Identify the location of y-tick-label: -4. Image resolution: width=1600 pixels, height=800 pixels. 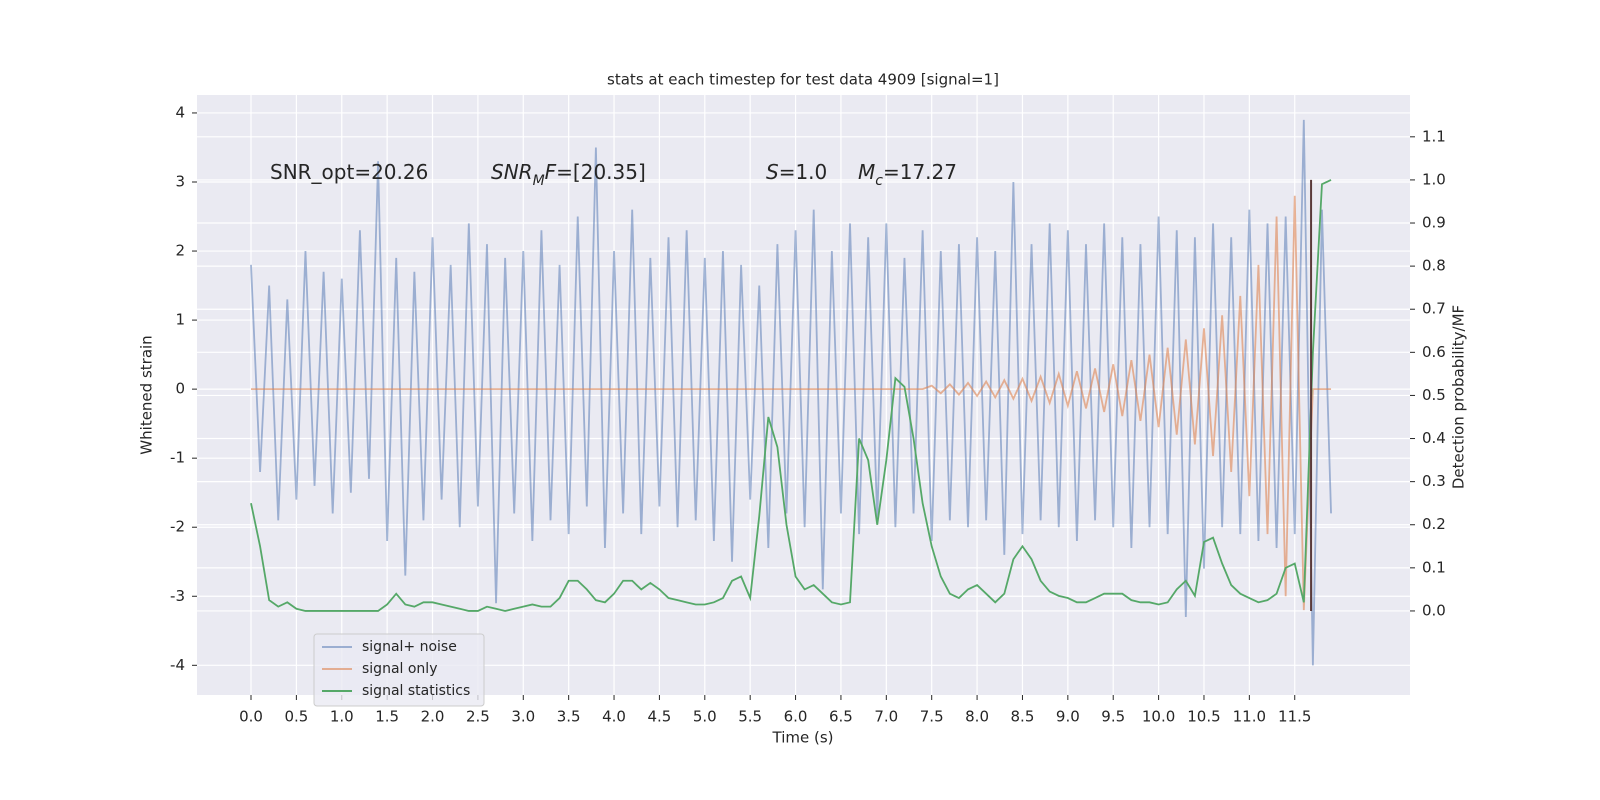
(177, 665).